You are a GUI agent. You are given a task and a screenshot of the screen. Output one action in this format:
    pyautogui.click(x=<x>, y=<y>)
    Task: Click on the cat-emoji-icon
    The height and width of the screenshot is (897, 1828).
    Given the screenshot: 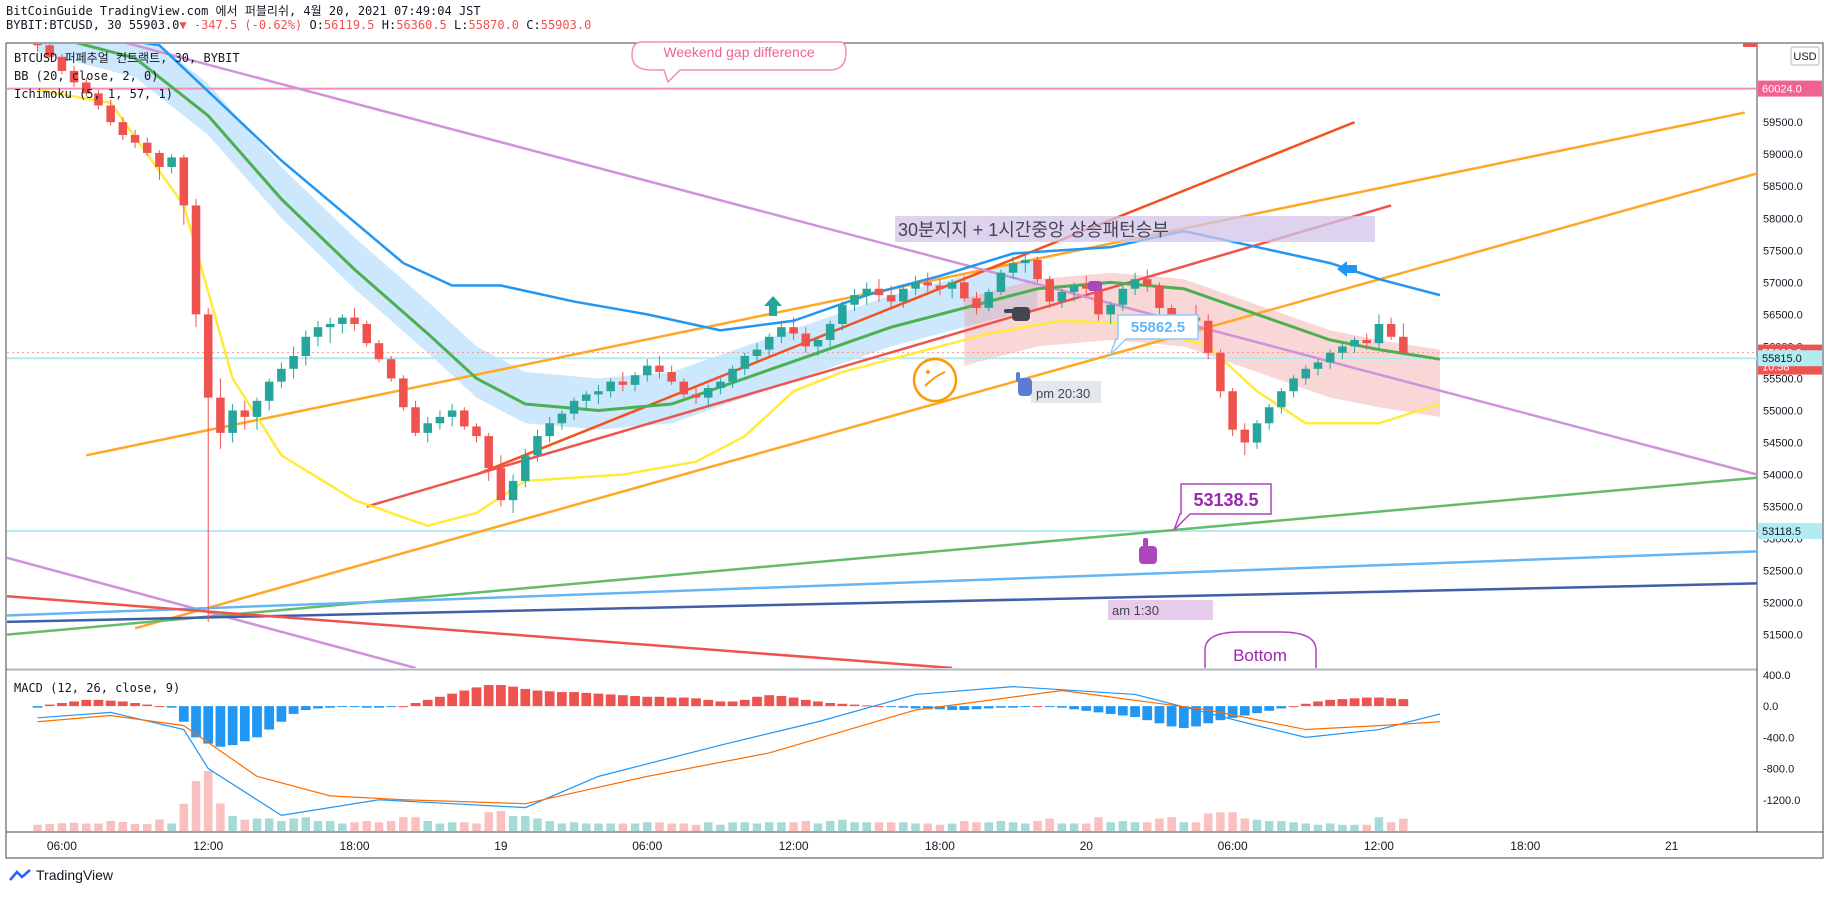 What is the action you would take?
    pyautogui.click(x=1095, y=286)
    